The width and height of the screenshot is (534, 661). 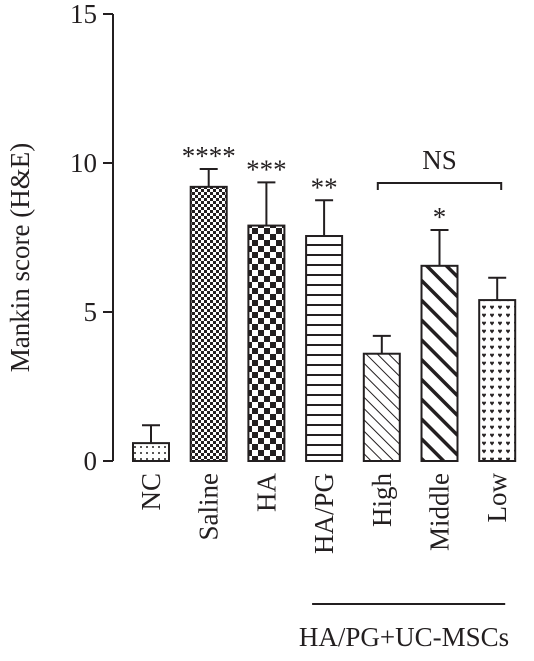 What do you see at coordinates (440, 512) in the screenshot?
I see `x-tick-label: Middle` at bounding box center [440, 512].